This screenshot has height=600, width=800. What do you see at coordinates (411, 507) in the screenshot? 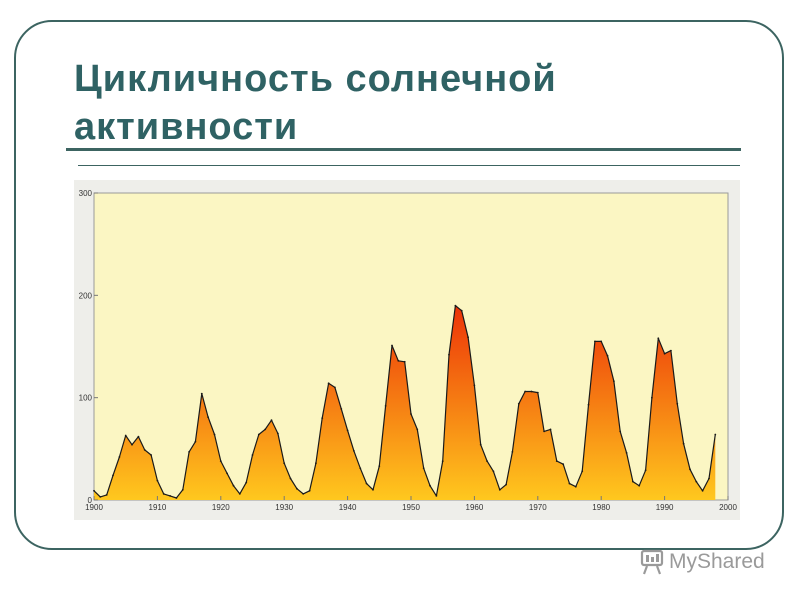
I see `x-tick-label: 1950` at bounding box center [411, 507].